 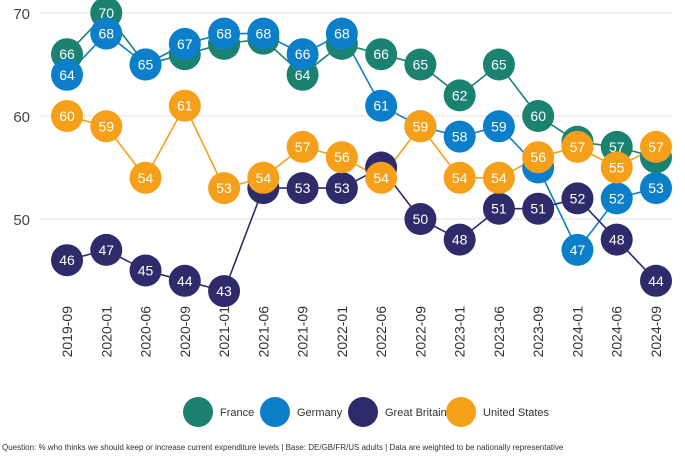 What do you see at coordinates (341, 188) in the screenshot?
I see `data-point-great-britain: 53` at bounding box center [341, 188].